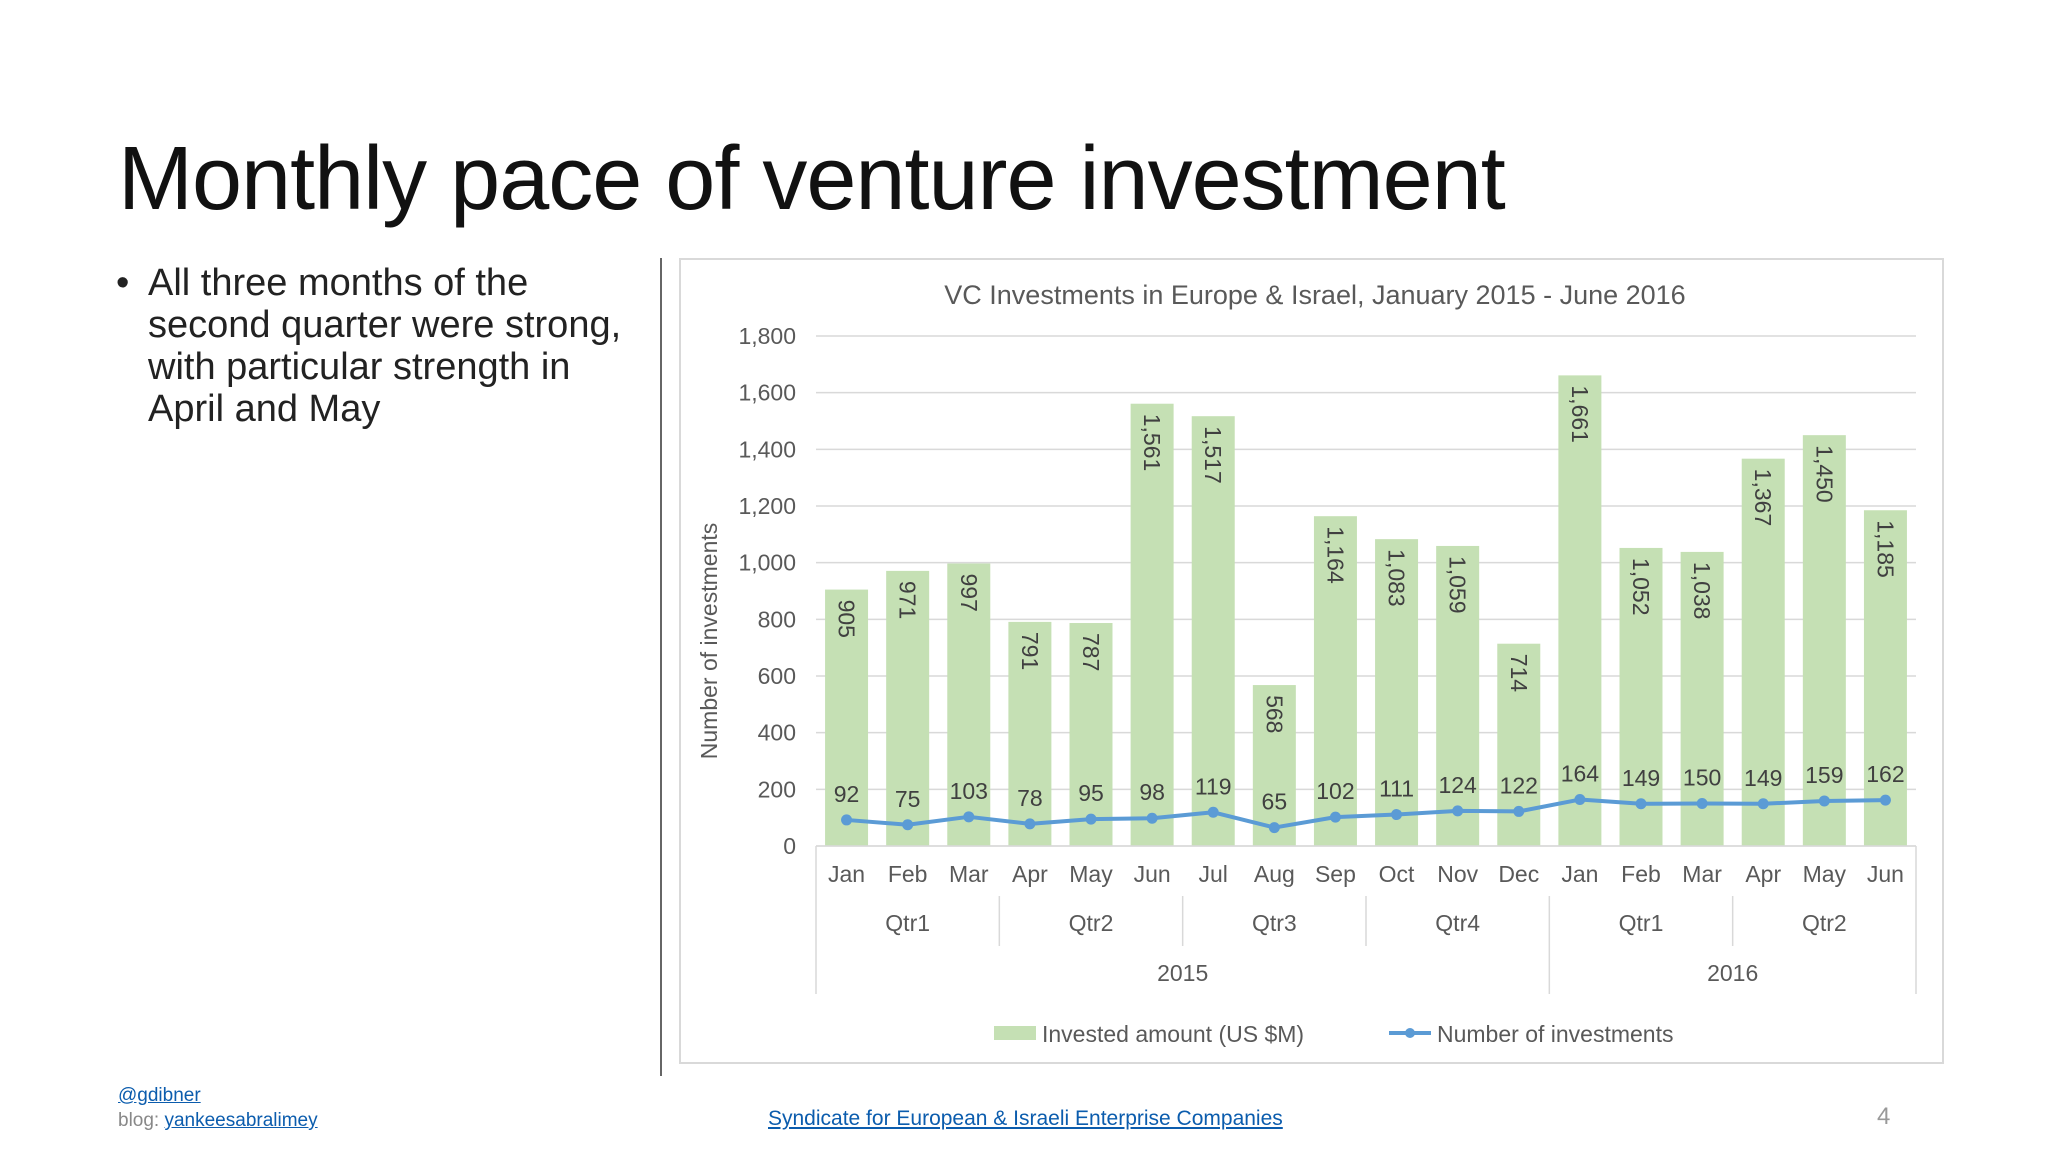 This screenshot has width=2048, height=1152. What do you see at coordinates (1213, 786) in the screenshot?
I see `line-data-label: 119` at bounding box center [1213, 786].